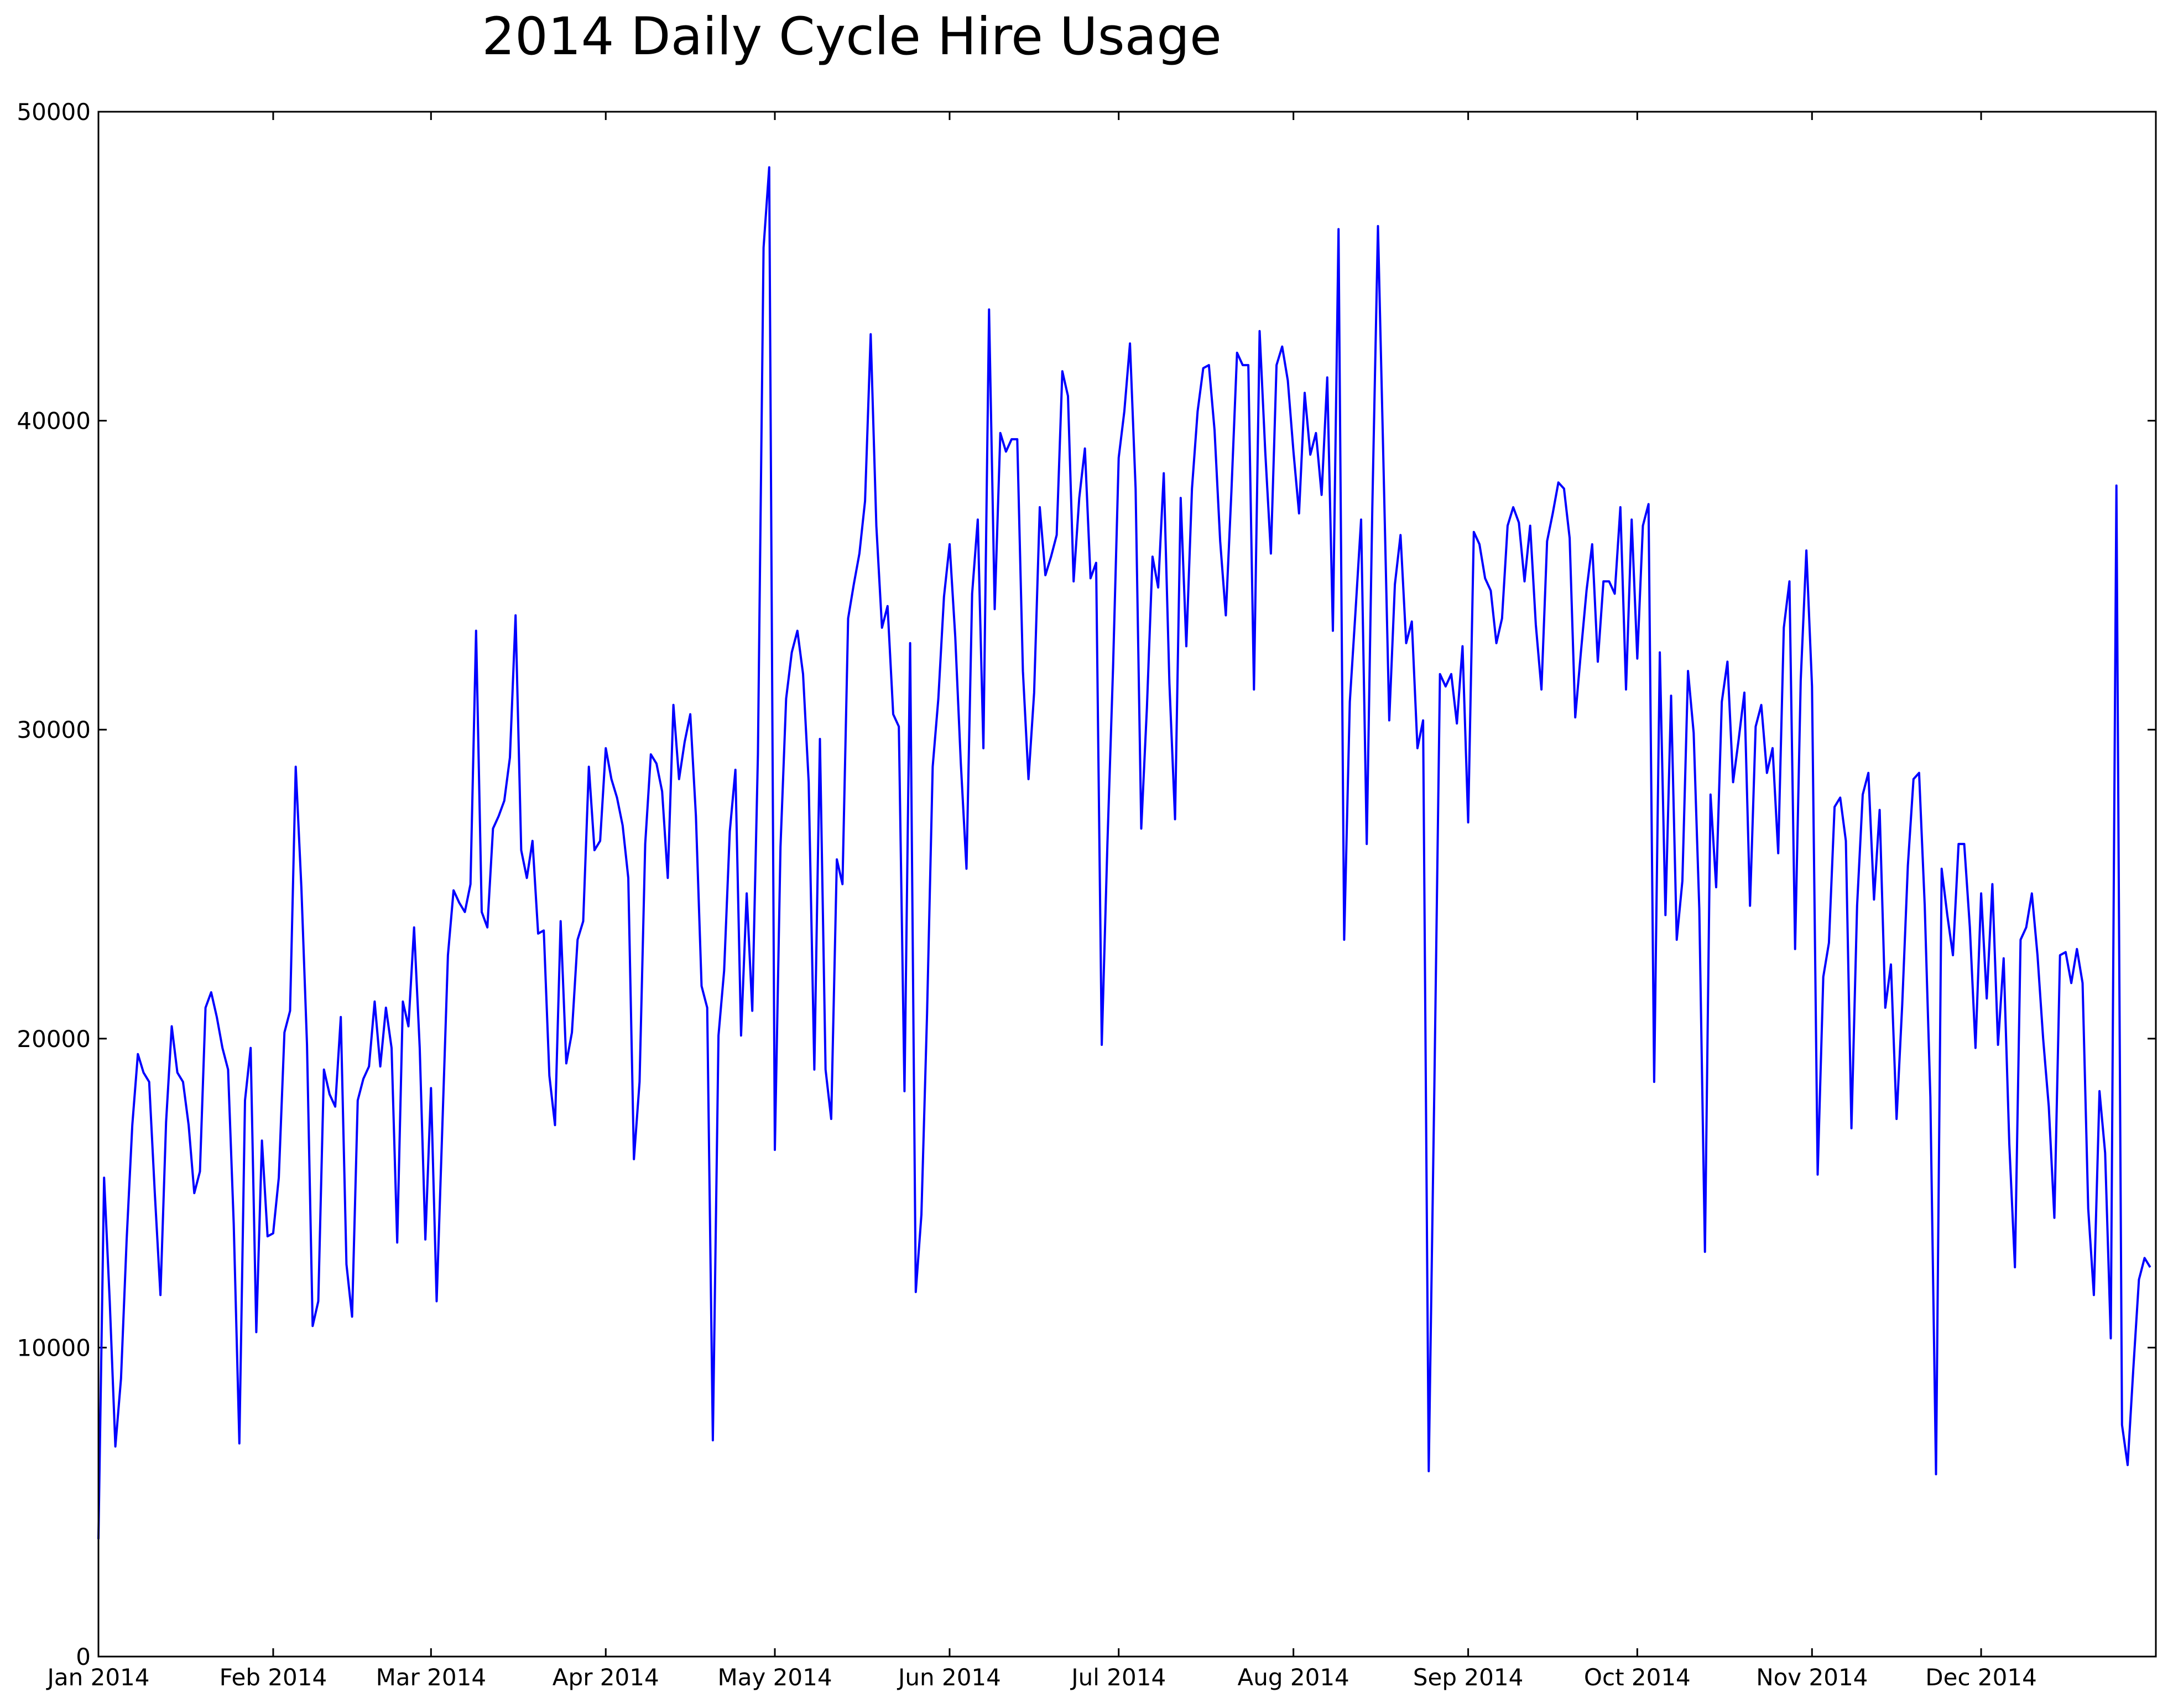 The image size is (2173, 1708). What do you see at coordinates (852, 37) in the screenshot?
I see `chart-title: 2014 Daily Cycle Hire Usage` at bounding box center [852, 37].